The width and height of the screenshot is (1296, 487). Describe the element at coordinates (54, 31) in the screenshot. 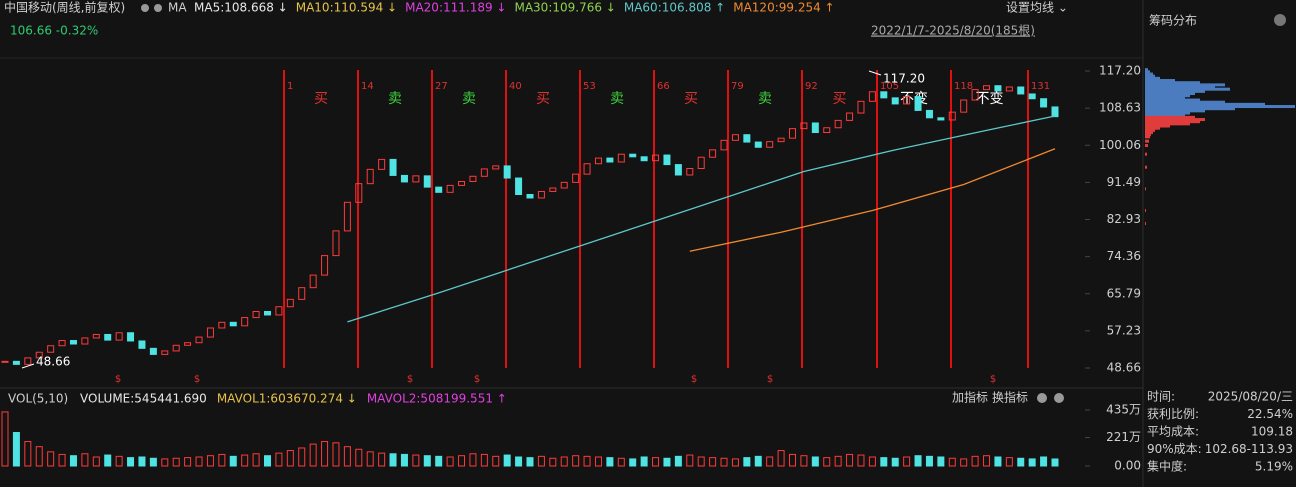

I see `quote: 106.66 -0.32%` at that location.